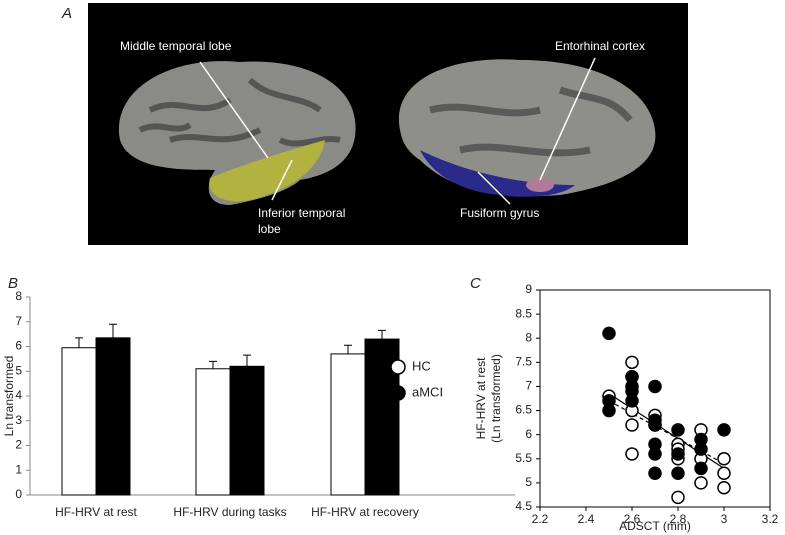 Image resolution: width=785 pixels, height=535 pixels. What do you see at coordinates (301, 213) in the screenshot?
I see `brain-annotation: Inferior temporal` at bounding box center [301, 213].